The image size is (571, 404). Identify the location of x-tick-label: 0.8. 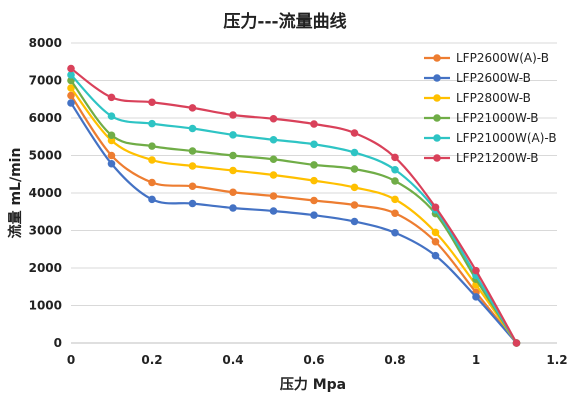
(394, 360).